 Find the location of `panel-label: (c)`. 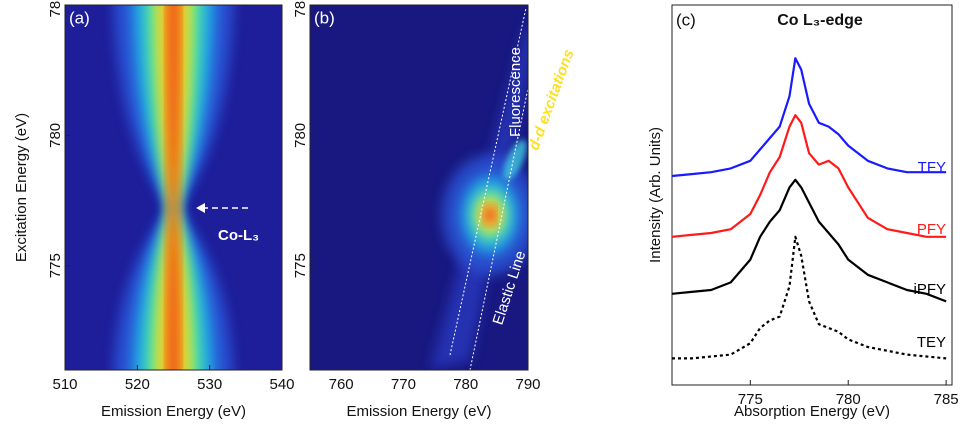

panel-label: (c) is located at coordinates (686, 19).